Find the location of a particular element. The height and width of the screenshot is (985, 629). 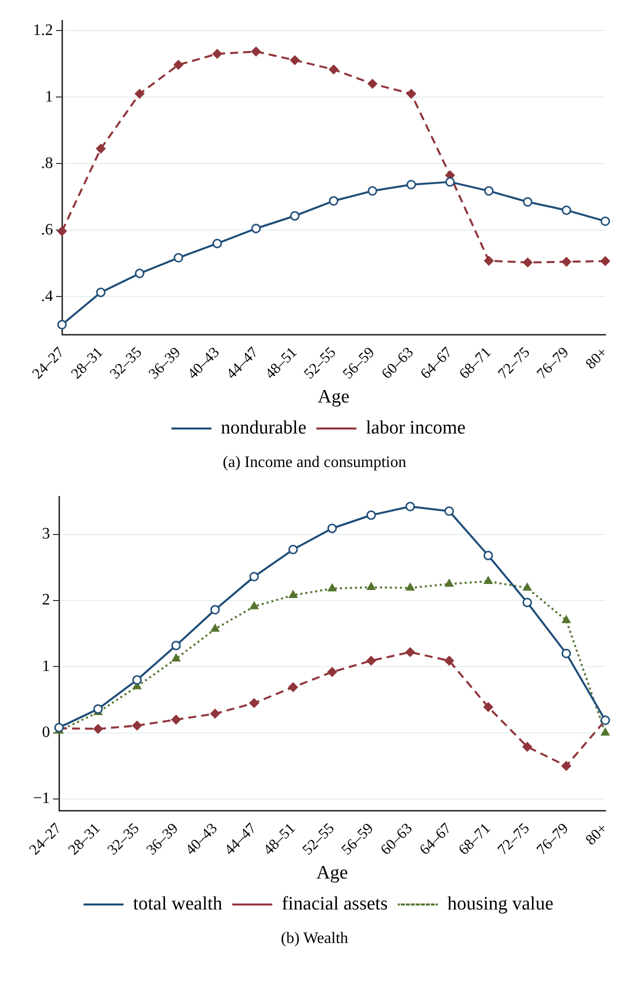

text: (b) Wealth is located at coordinates (315, 939).